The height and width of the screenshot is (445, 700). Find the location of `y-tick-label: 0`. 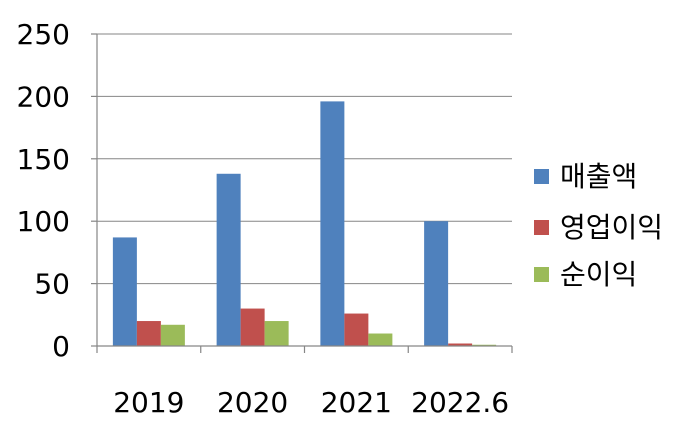

y-tick-label: 0 is located at coordinates (61, 346).